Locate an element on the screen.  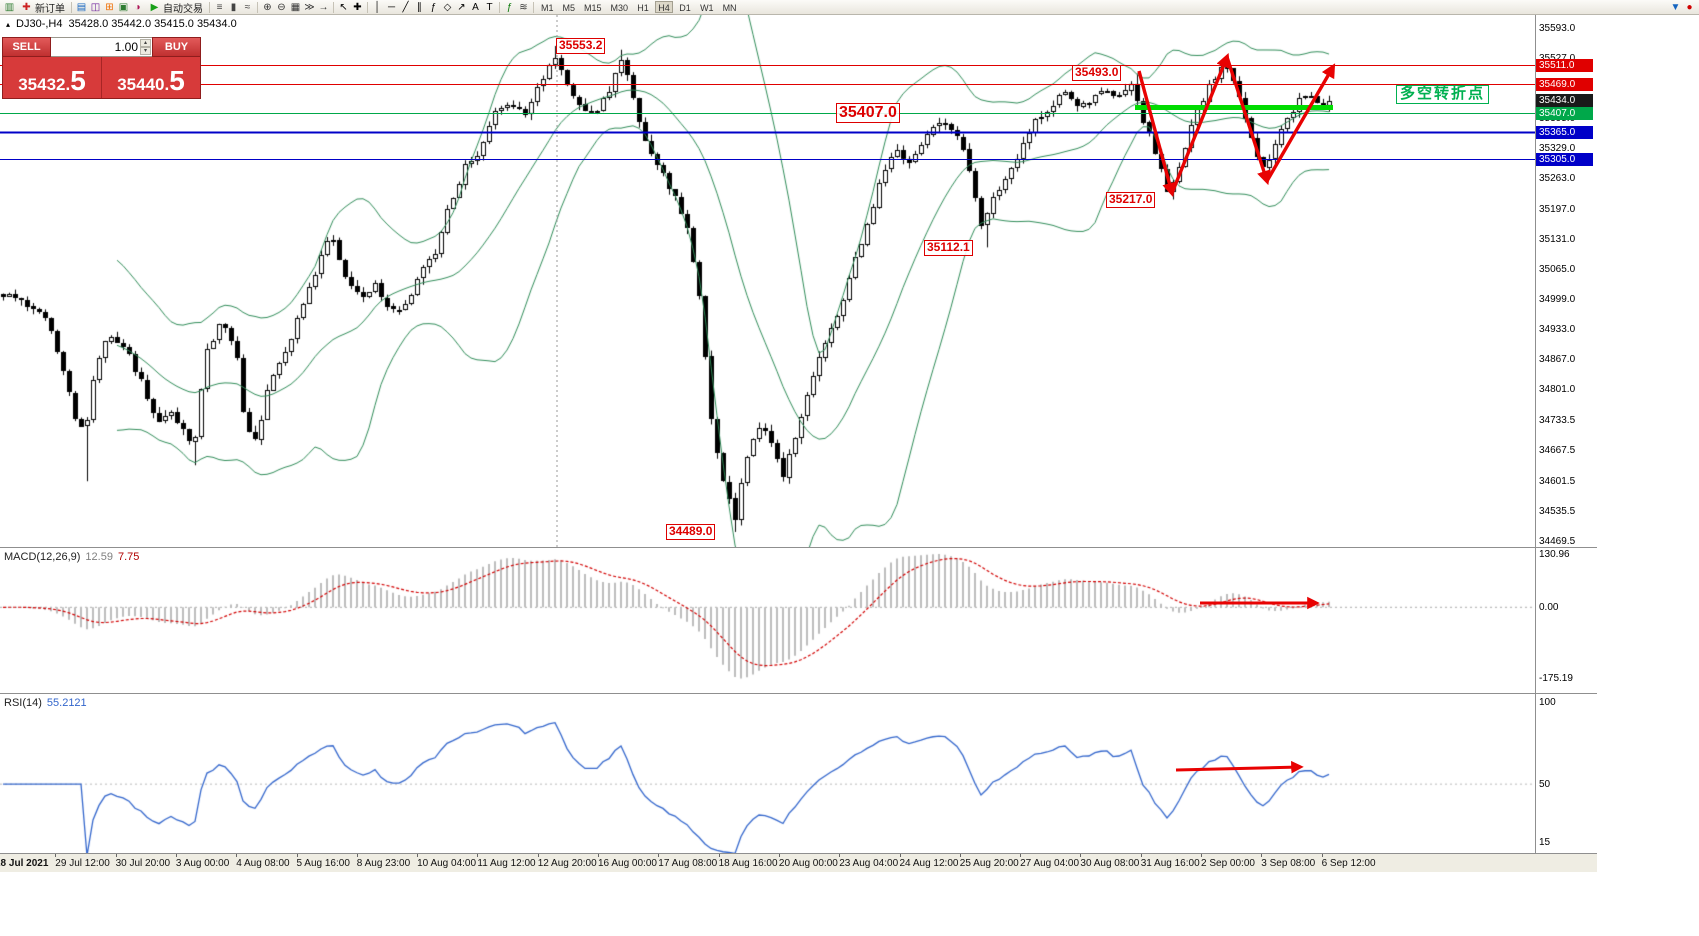
volume-down-button: ▾ is located at coordinates (145, 51).